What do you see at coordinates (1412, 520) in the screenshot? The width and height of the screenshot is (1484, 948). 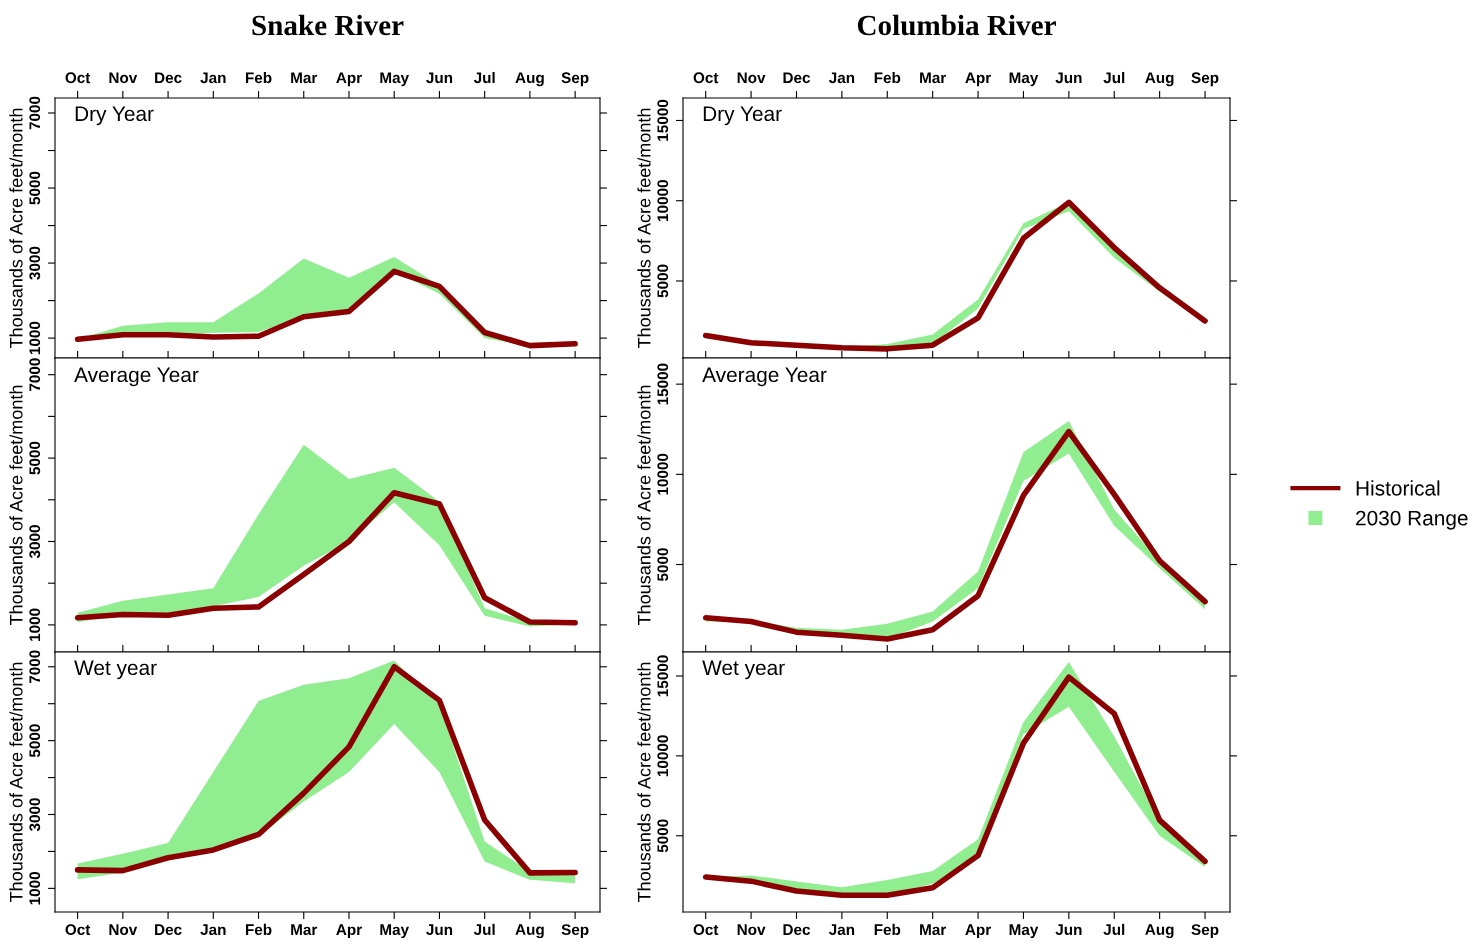 I see `legend-label: 2030 Range` at bounding box center [1412, 520].